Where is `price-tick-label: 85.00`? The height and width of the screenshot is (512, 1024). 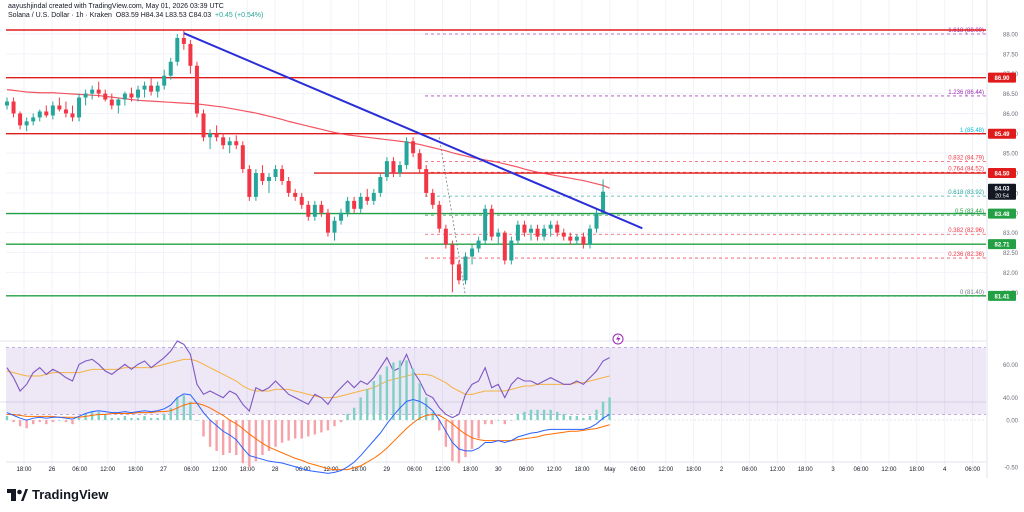
price-tick-label: 85.00 is located at coordinates (1011, 155).